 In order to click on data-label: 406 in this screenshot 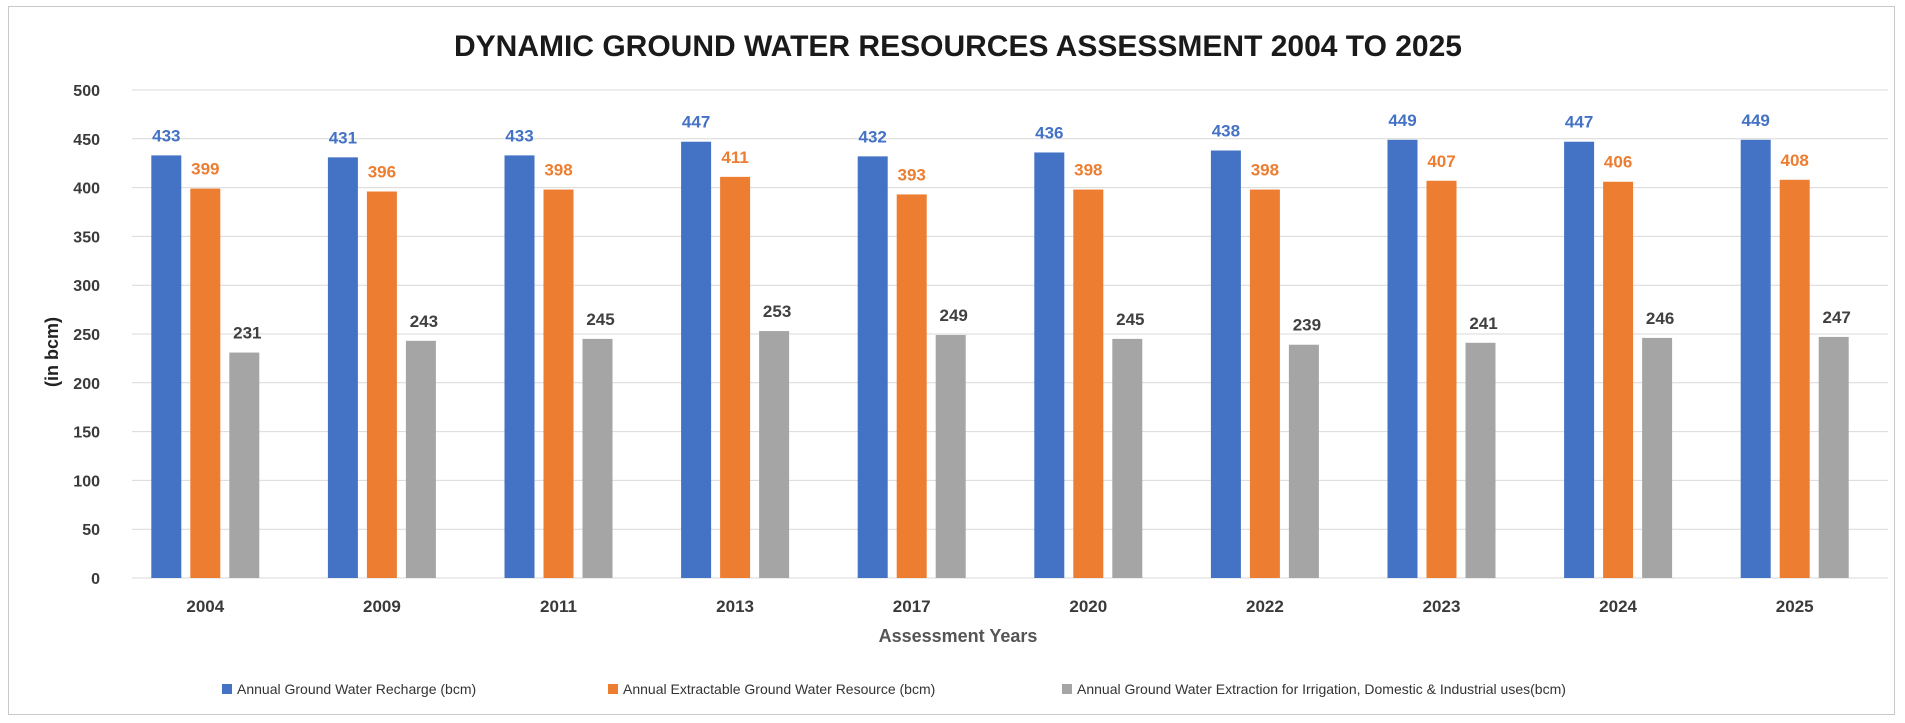, I will do `click(1618, 162)`.